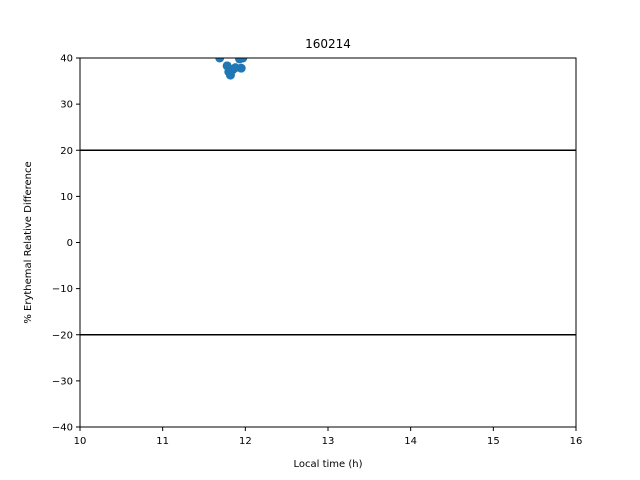 This screenshot has width=640, height=480. What do you see at coordinates (410, 441) in the screenshot?
I see `x-tick-label: 14` at bounding box center [410, 441].